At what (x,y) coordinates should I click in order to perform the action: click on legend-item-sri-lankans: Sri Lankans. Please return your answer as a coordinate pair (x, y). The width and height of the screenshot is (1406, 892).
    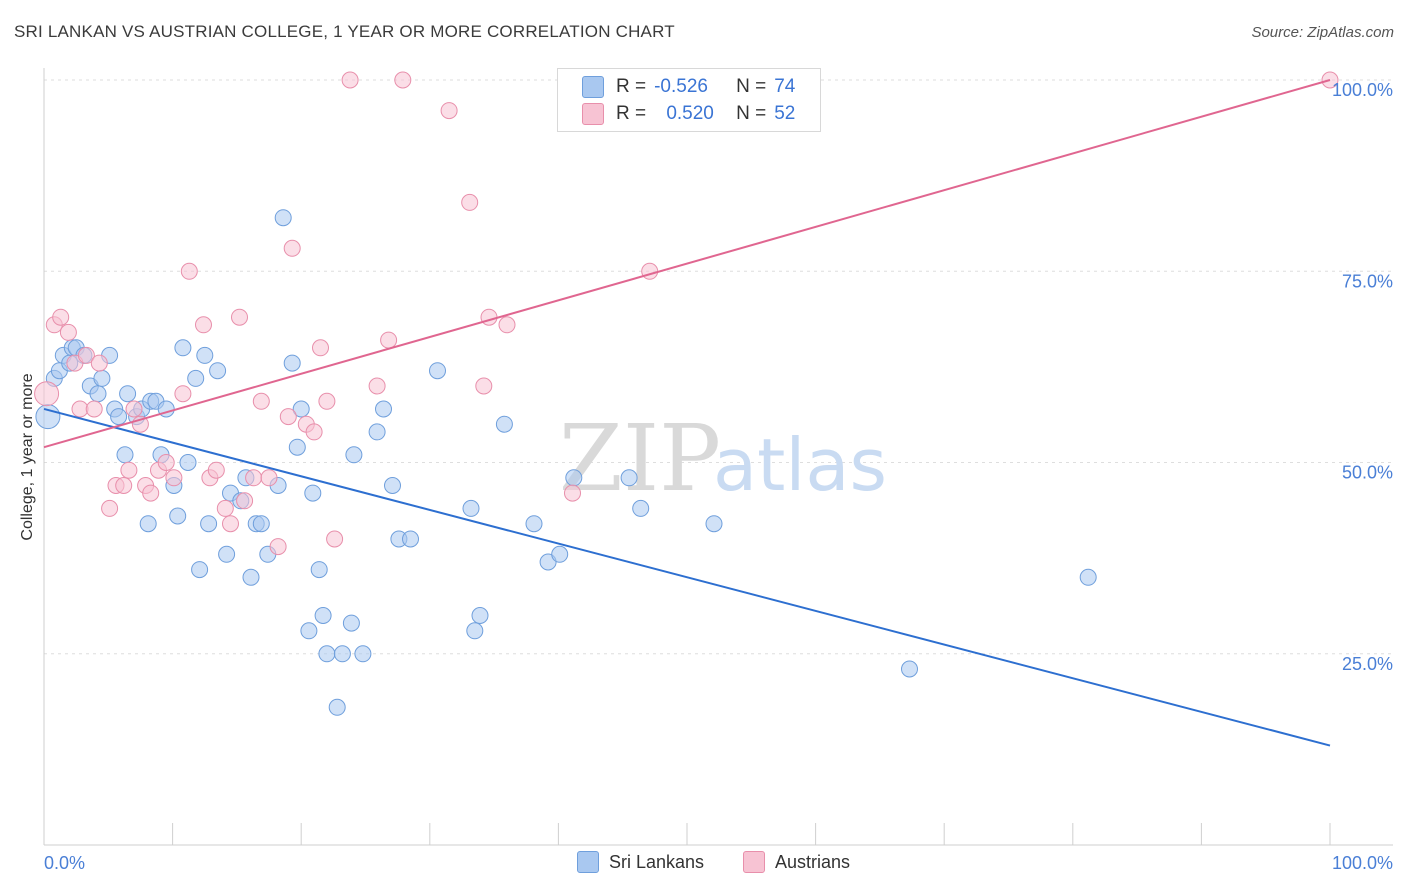
    Looking at the image, I should click on (640, 862).